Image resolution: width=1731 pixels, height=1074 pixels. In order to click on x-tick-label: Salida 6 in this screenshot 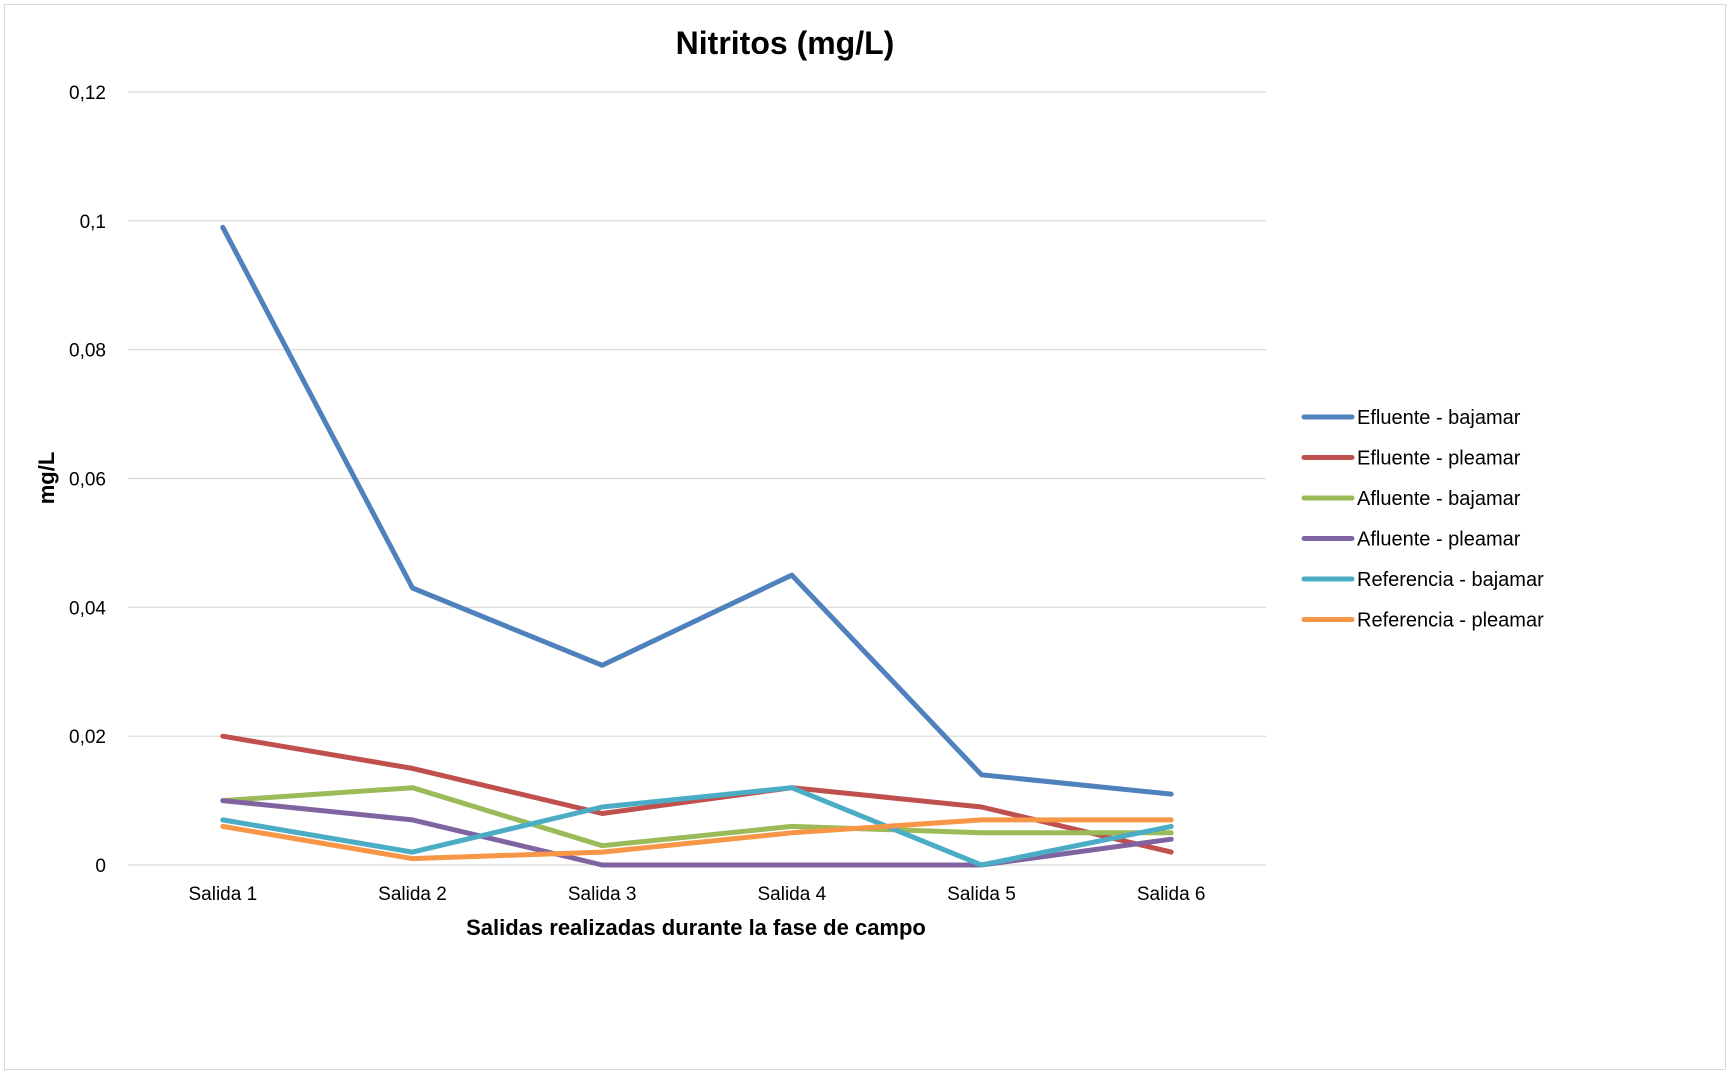, I will do `click(1171, 894)`.